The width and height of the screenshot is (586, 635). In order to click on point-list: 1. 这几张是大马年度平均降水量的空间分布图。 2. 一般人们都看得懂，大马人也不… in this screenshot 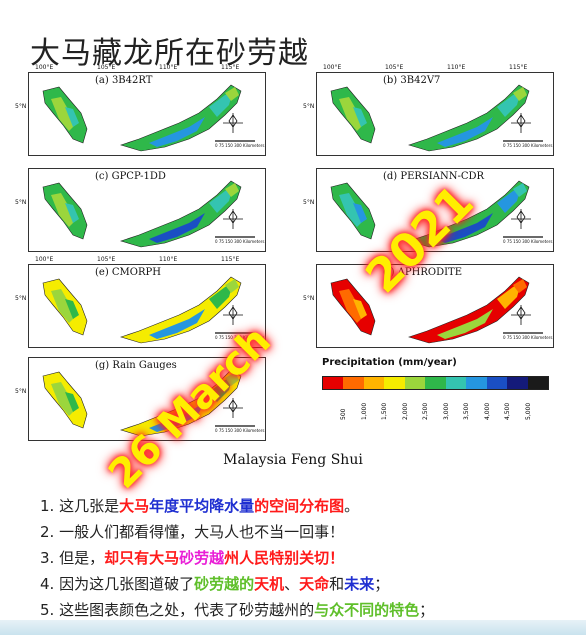, I will do `click(237, 558)`.